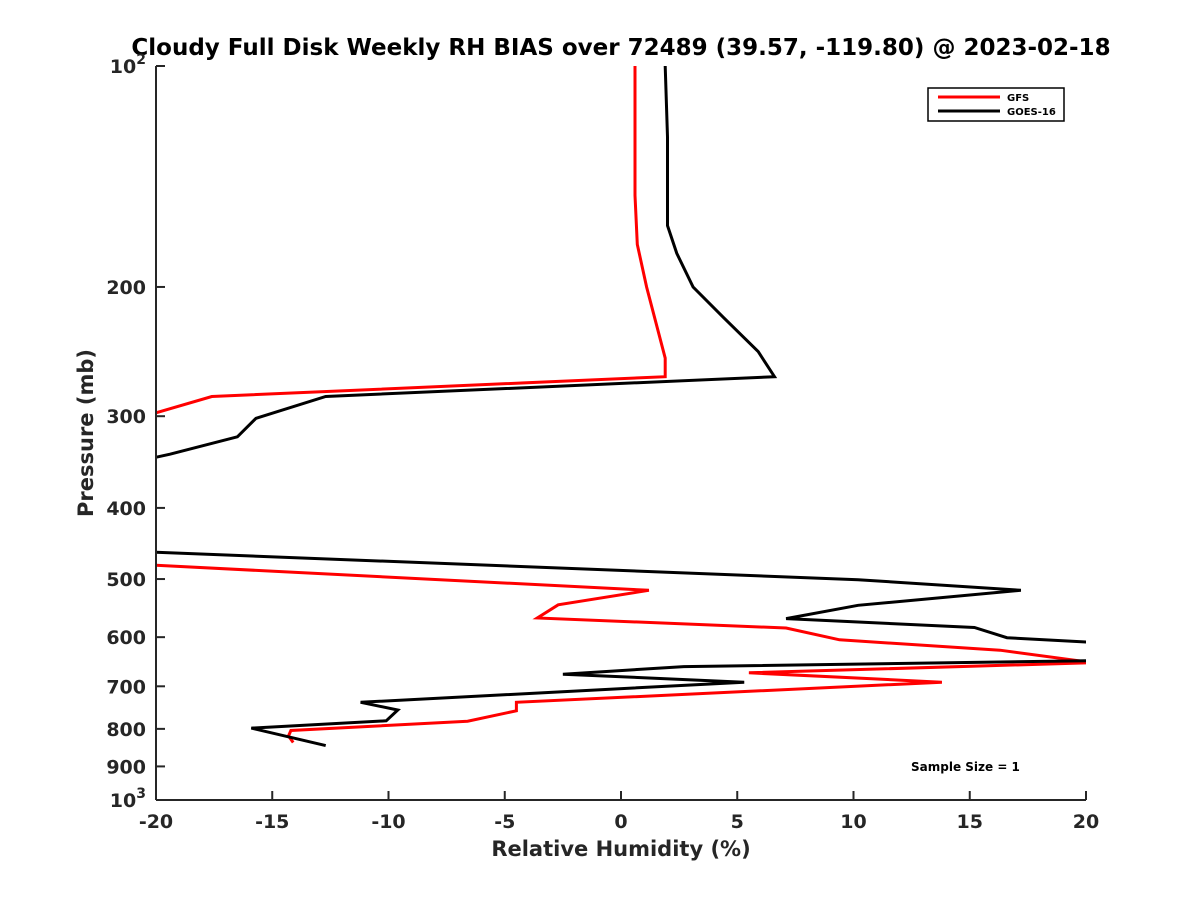 This screenshot has width=1200, height=900. What do you see at coordinates (86, 433) in the screenshot?
I see `y-axis-label: Pressure (mb)` at bounding box center [86, 433].